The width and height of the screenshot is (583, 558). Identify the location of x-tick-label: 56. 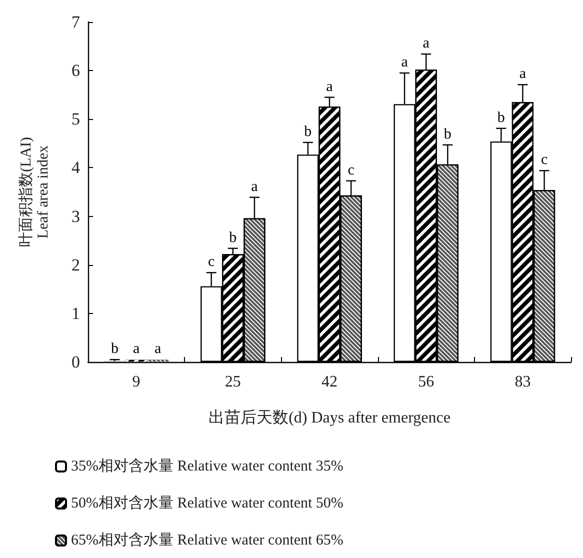
(426, 382).